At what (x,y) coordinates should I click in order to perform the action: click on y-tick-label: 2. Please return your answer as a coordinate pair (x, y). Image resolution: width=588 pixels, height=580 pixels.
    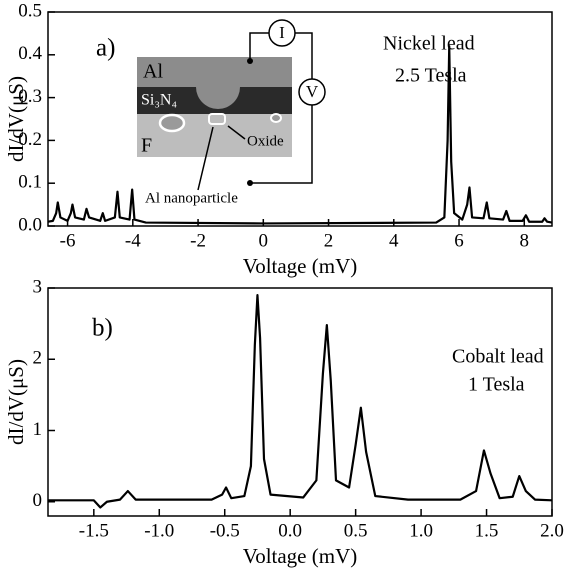
    Looking at the image, I should click on (38, 358).